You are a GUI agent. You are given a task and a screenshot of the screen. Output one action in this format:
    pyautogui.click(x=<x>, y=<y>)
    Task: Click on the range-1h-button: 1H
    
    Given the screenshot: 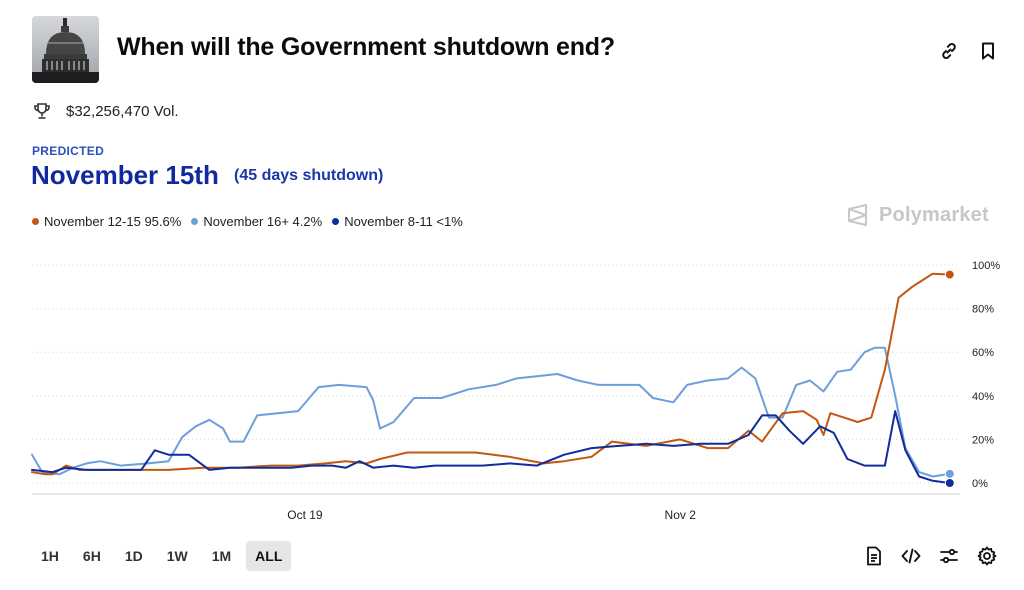 What is the action you would take?
    pyautogui.click(x=50, y=556)
    